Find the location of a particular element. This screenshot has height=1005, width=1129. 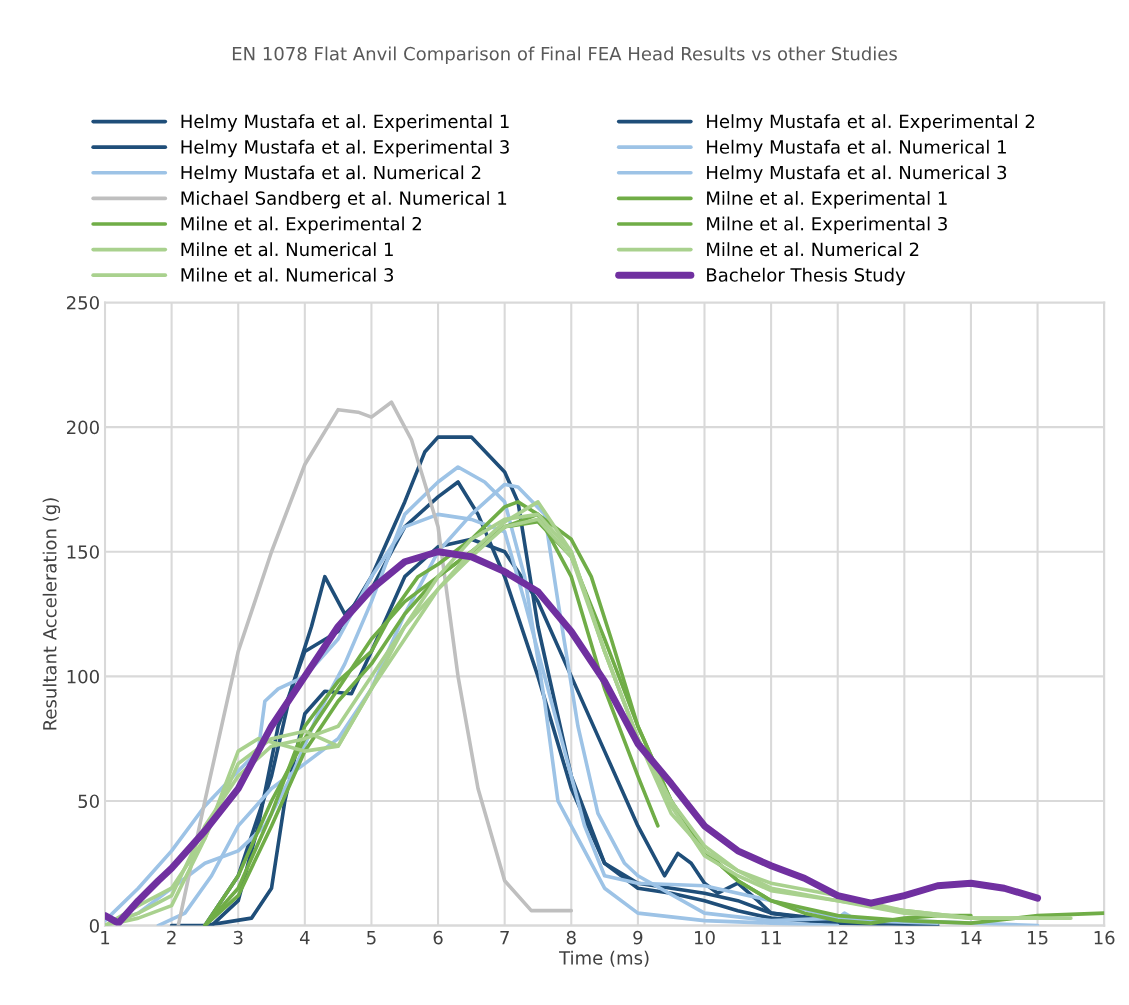

x-tick-label: 1 is located at coordinates (105, 938).